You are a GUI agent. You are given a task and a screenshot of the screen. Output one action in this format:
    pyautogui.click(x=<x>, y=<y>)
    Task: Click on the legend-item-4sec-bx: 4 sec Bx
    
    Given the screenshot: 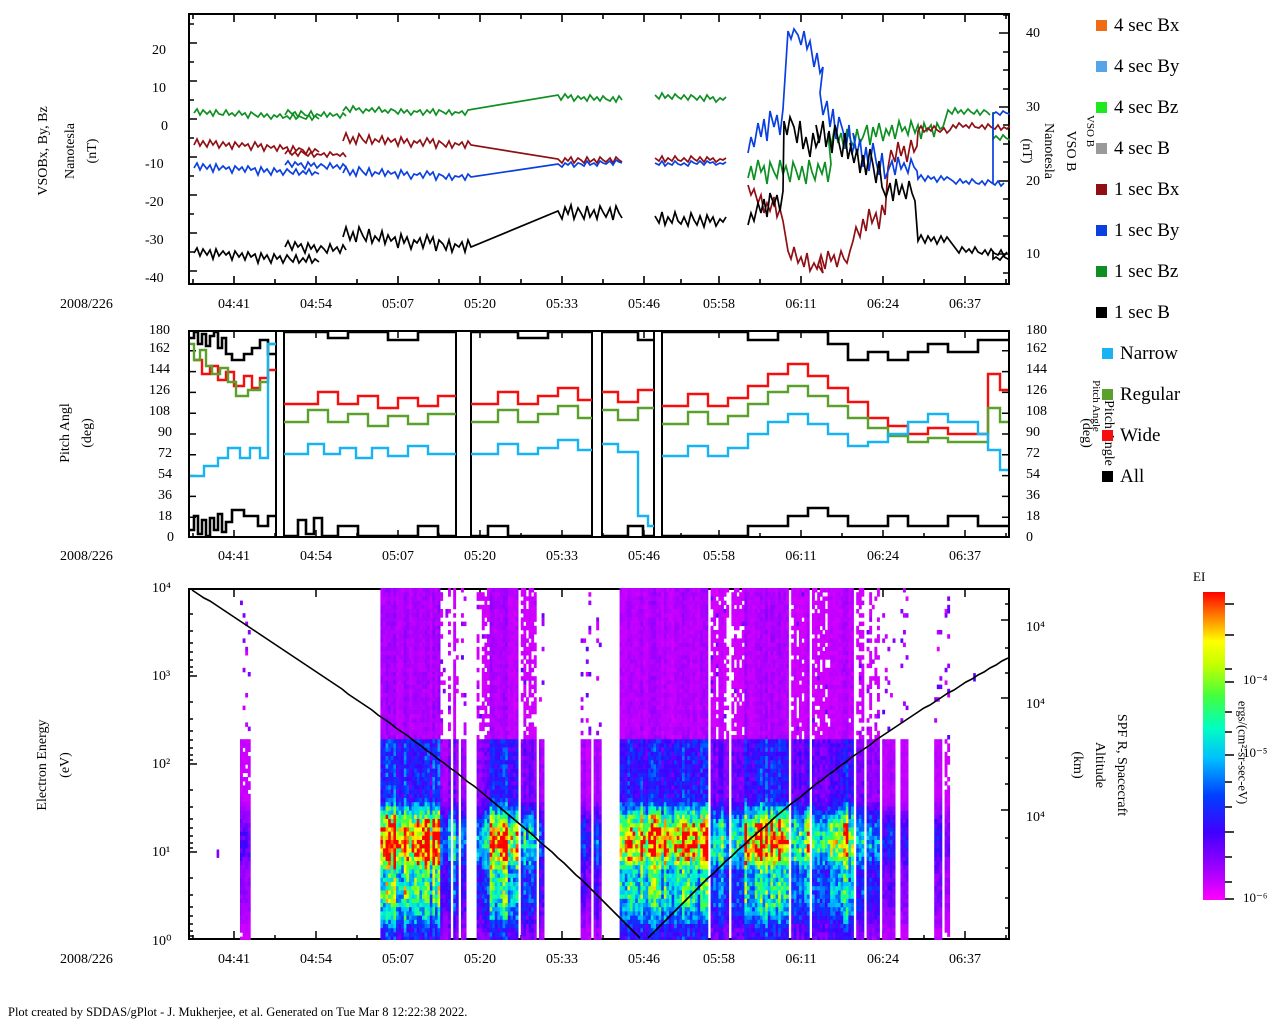 What is the action you would take?
    pyautogui.click(x=1138, y=25)
    